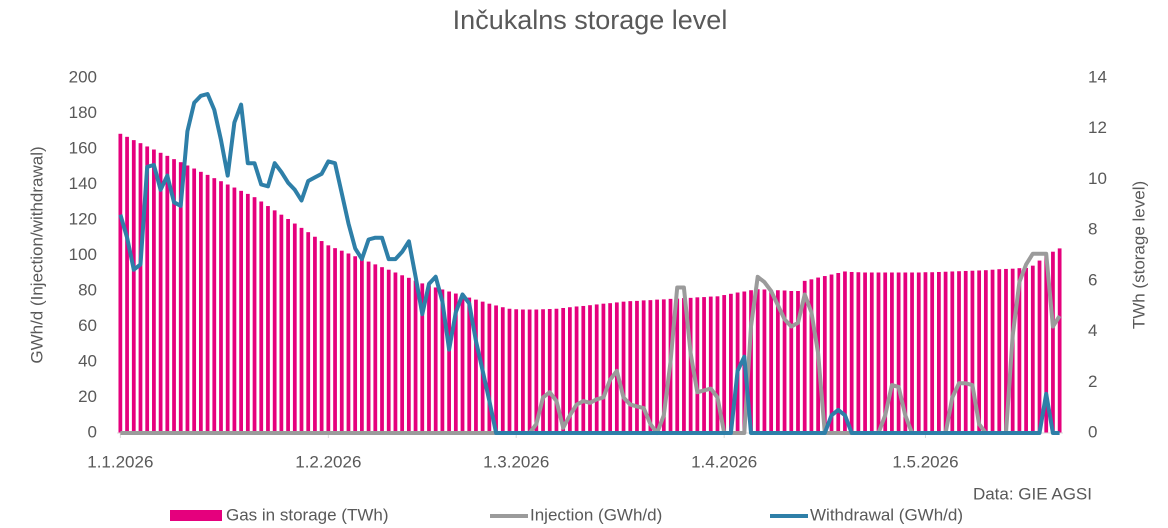 The height and width of the screenshot is (528, 1168). Describe the element at coordinates (87, 360) in the screenshot. I see `y-tick-label: 40` at that location.